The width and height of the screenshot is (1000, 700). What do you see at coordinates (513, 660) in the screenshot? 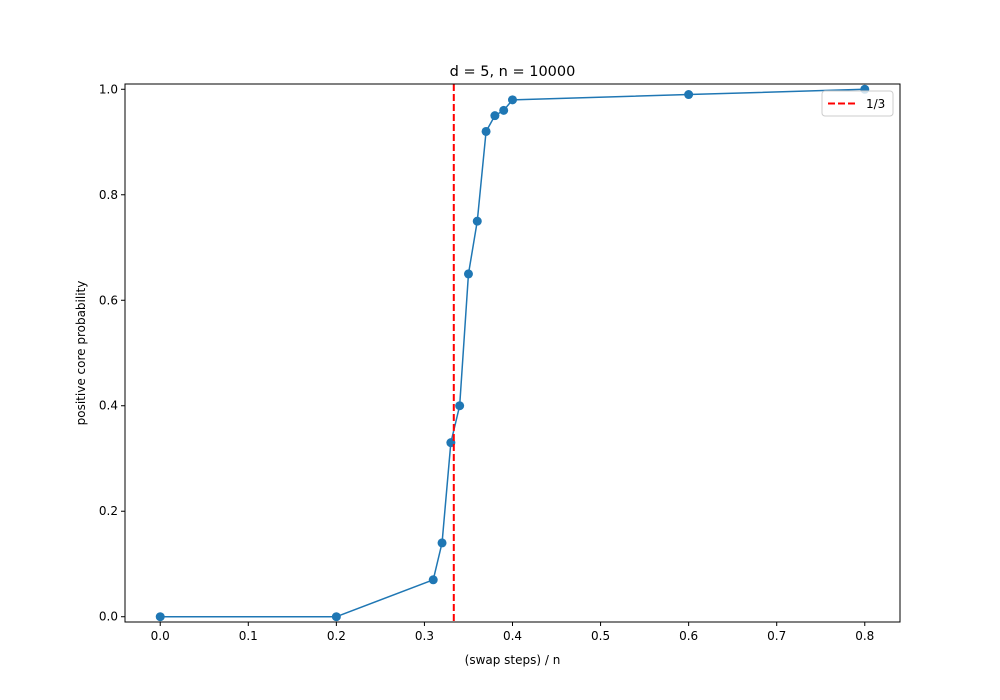
I see `x-axis-label: (swap steps) / n` at bounding box center [513, 660].